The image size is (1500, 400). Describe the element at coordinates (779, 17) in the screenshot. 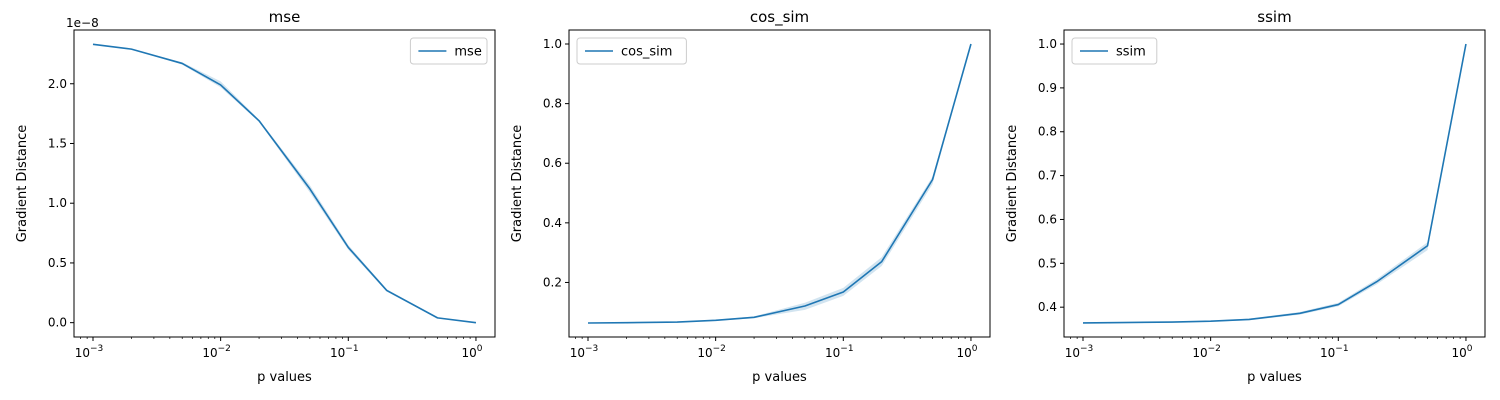

I see `chart-title: cos_sim` at that location.